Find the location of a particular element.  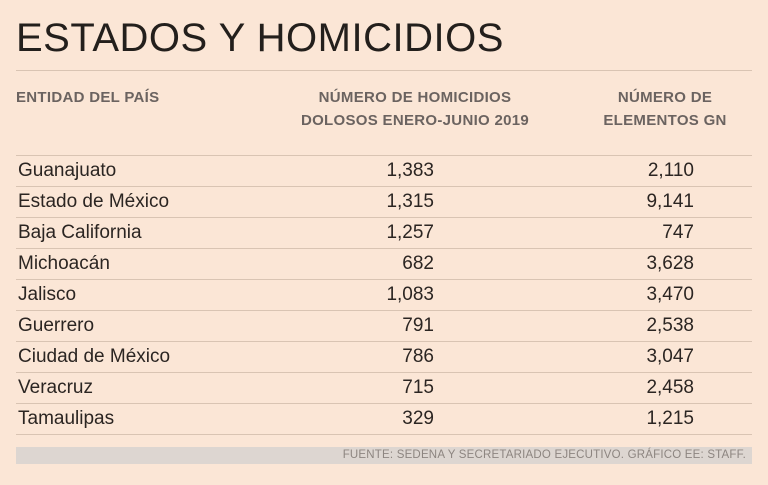

gn-count: 3,628 is located at coordinates (670, 263).